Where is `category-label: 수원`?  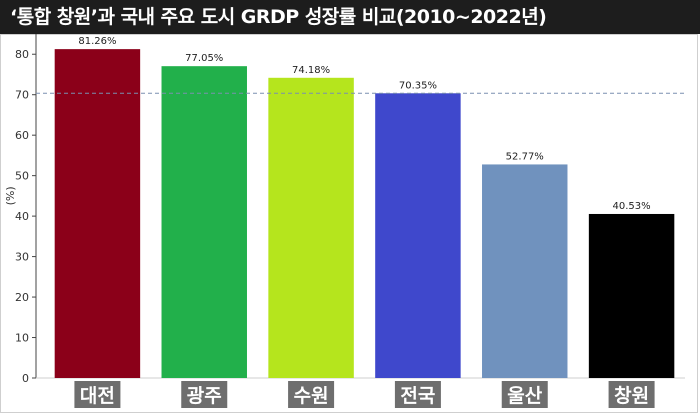
category-label: 수원 is located at coordinates (311, 396).